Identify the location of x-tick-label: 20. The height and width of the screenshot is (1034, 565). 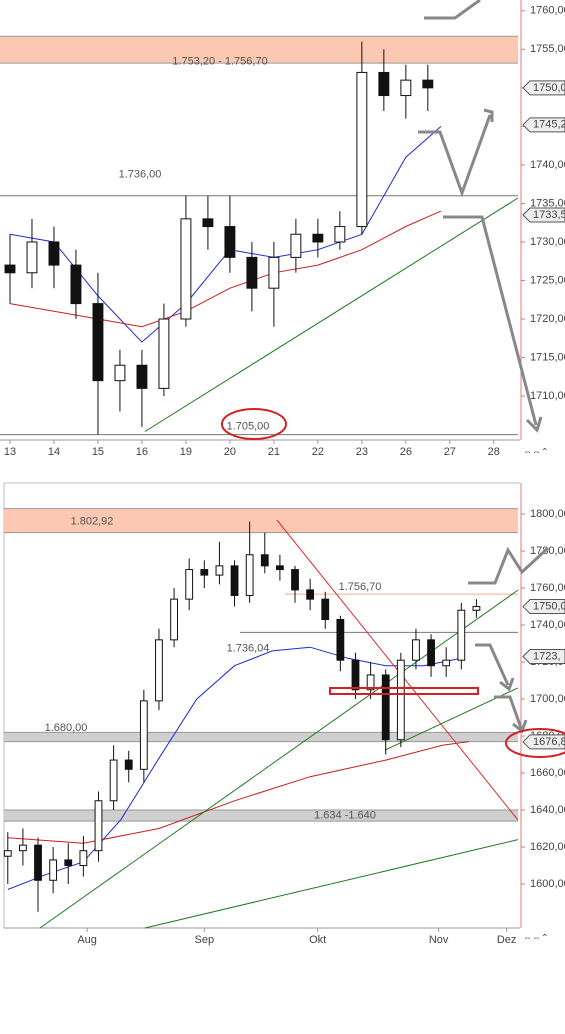
(230, 452).